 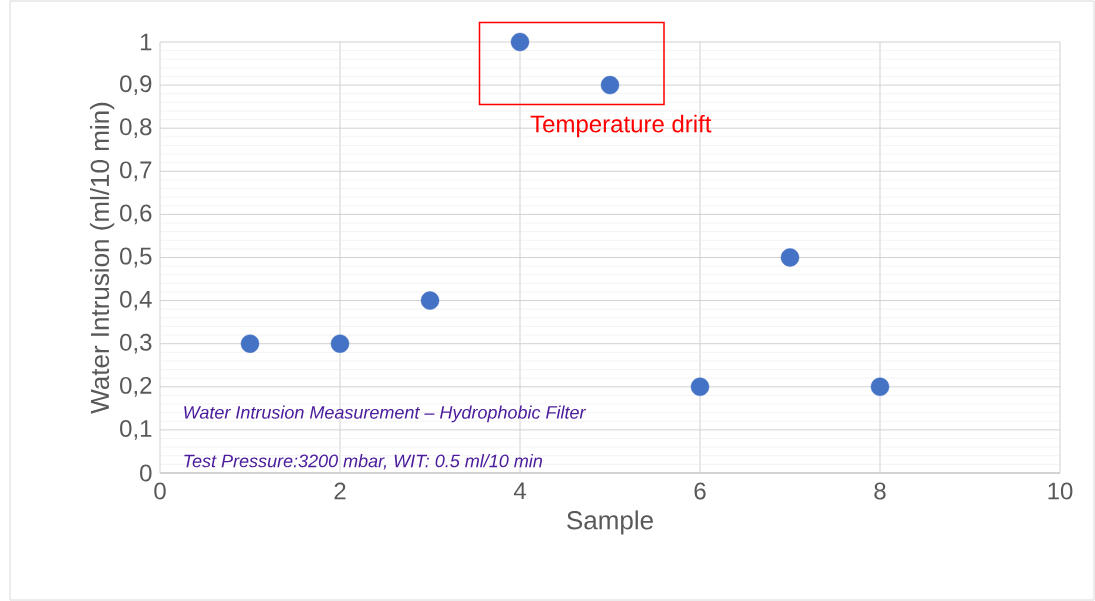 What do you see at coordinates (136, 343) in the screenshot?
I see `y-tick-label: 0,3` at bounding box center [136, 343].